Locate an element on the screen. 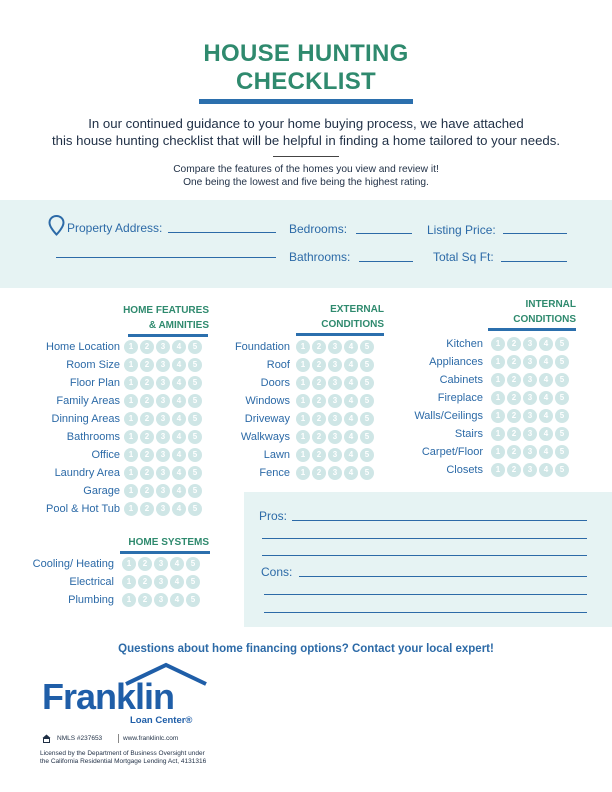 This screenshot has width=612, height=792. total-sq-ft-field is located at coordinates (534, 261).